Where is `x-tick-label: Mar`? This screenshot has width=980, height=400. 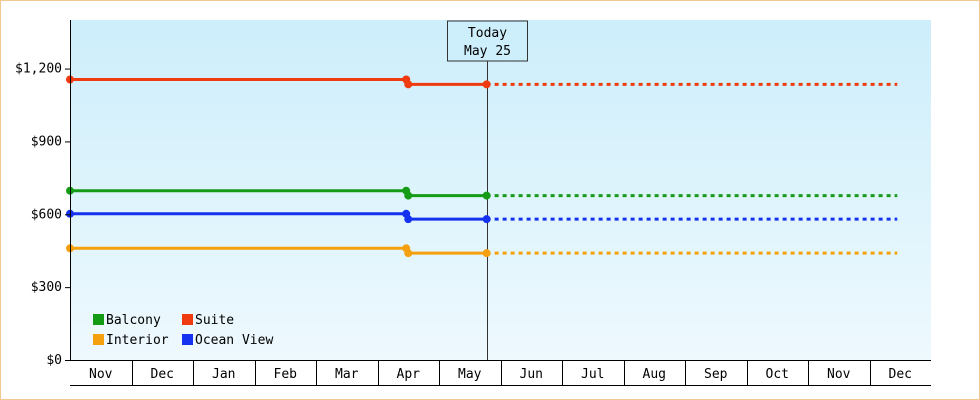
x-tick-label: Mar is located at coordinates (347, 374).